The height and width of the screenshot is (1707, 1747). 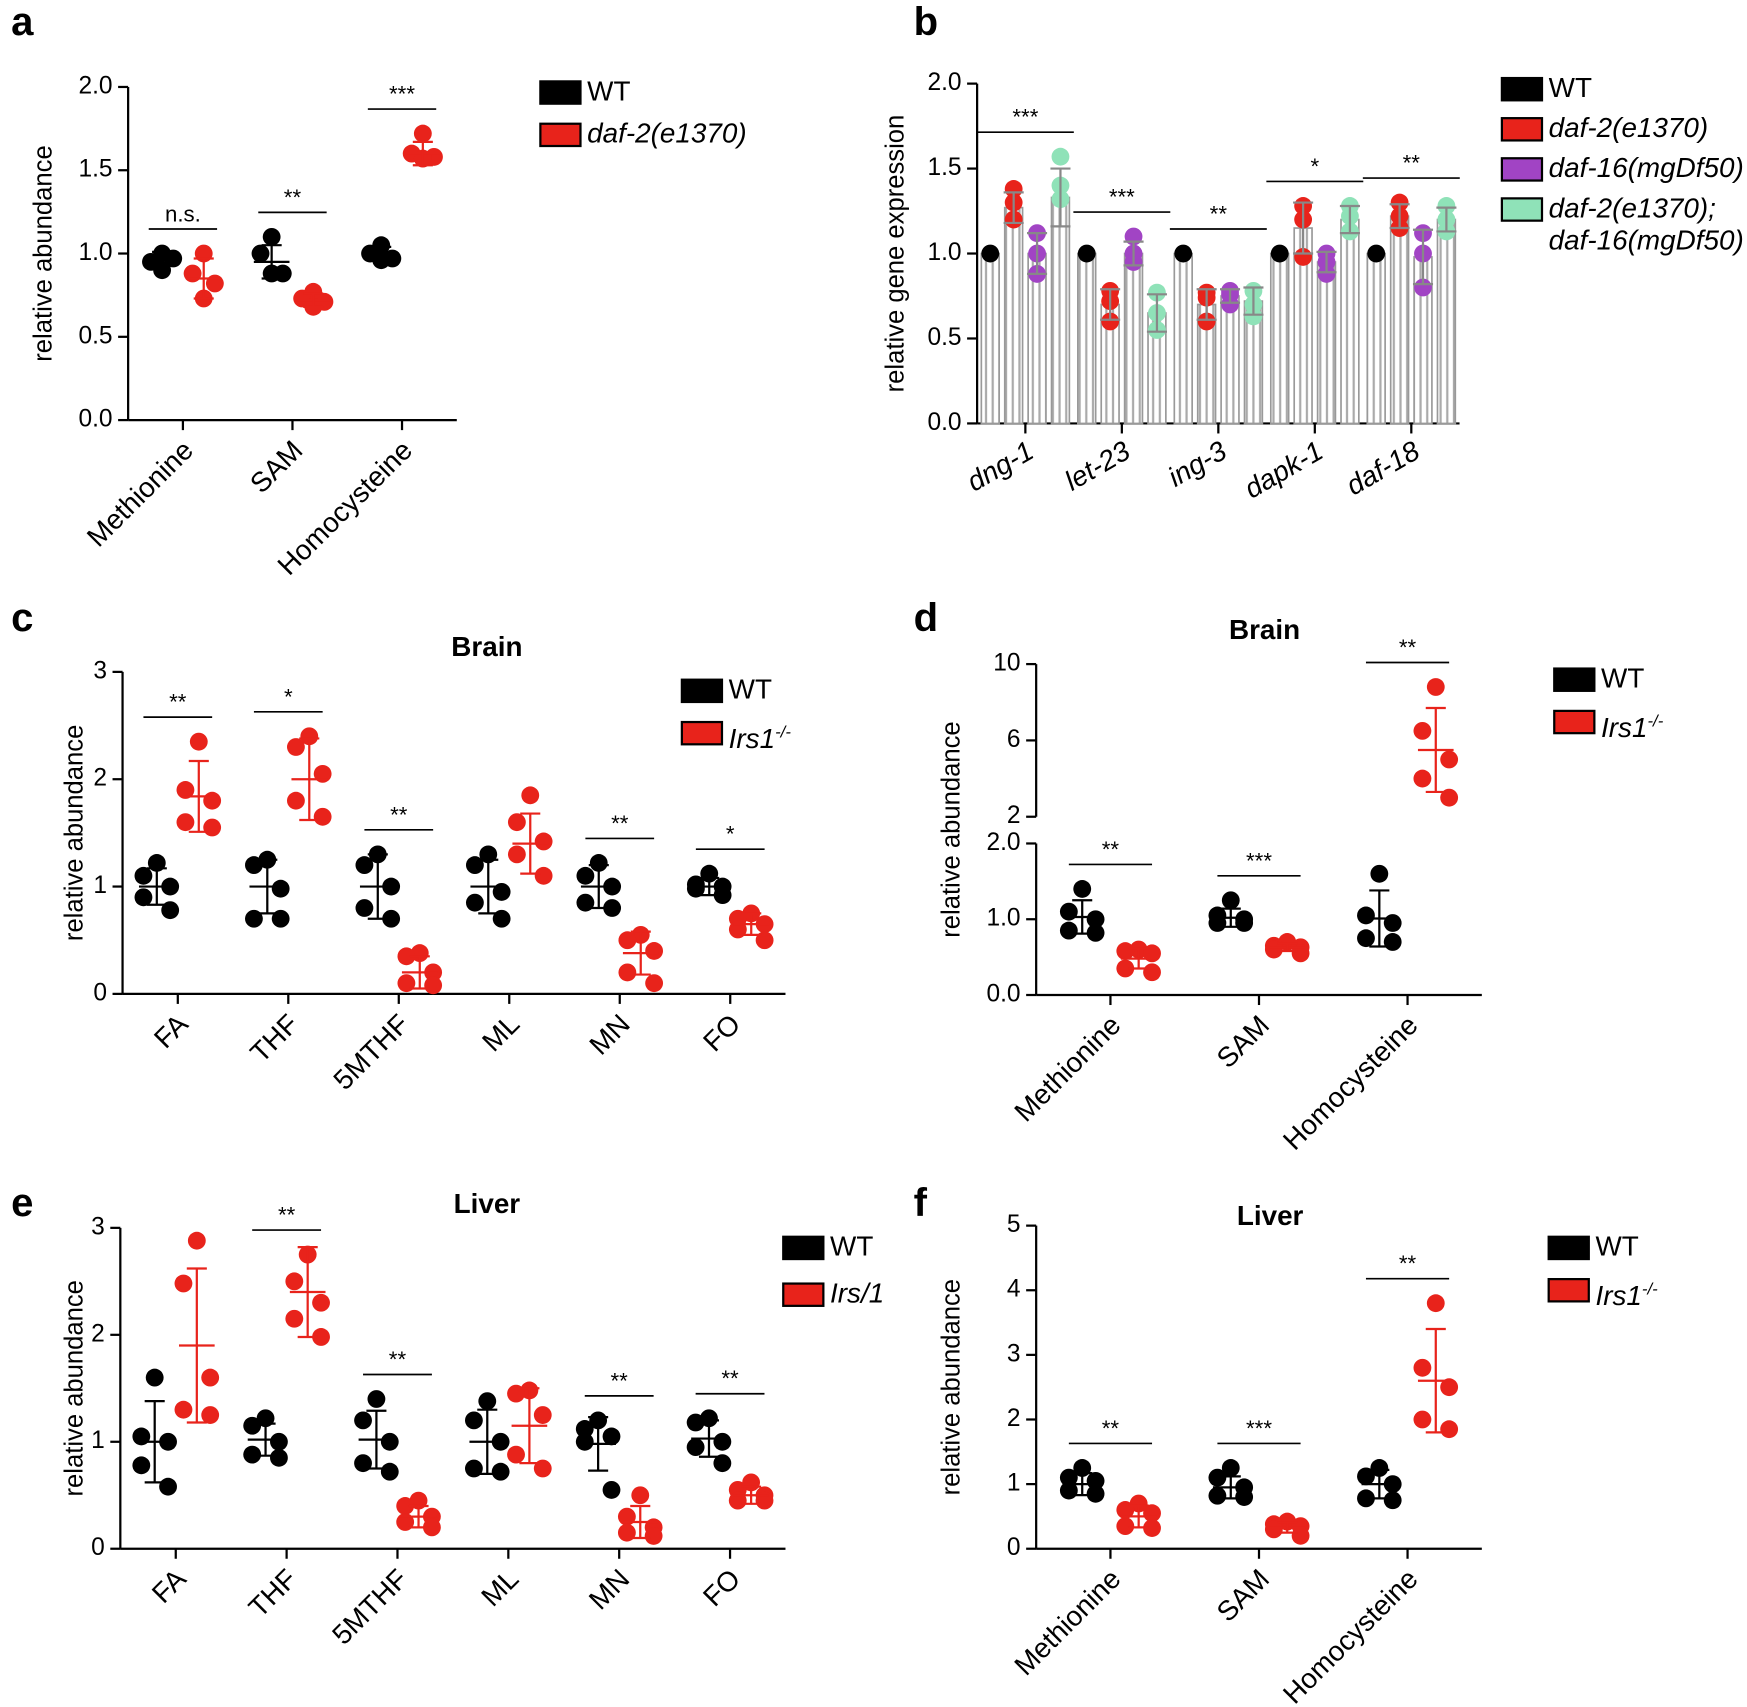 What do you see at coordinates (171, 1031) in the screenshot?
I see `x-tick-label: FA` at bounding box center [171, 1031].